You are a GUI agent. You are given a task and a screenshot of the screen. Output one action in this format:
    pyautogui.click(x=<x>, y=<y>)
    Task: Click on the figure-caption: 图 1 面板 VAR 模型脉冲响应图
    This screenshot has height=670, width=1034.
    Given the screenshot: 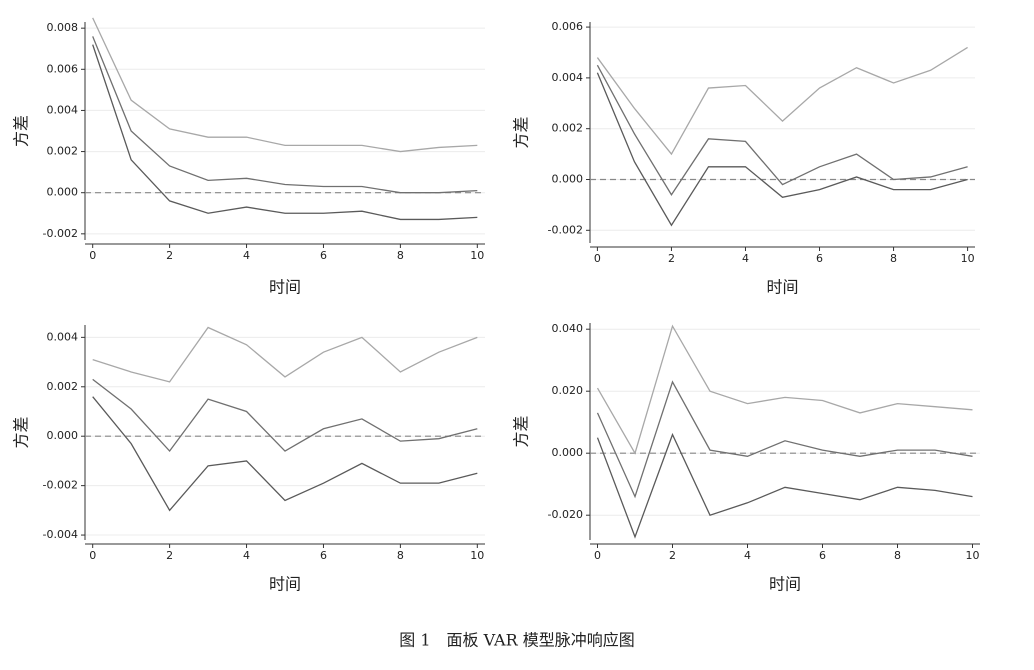 What is the action you would take?
    pyautogui.click(x=517, y=640)
    